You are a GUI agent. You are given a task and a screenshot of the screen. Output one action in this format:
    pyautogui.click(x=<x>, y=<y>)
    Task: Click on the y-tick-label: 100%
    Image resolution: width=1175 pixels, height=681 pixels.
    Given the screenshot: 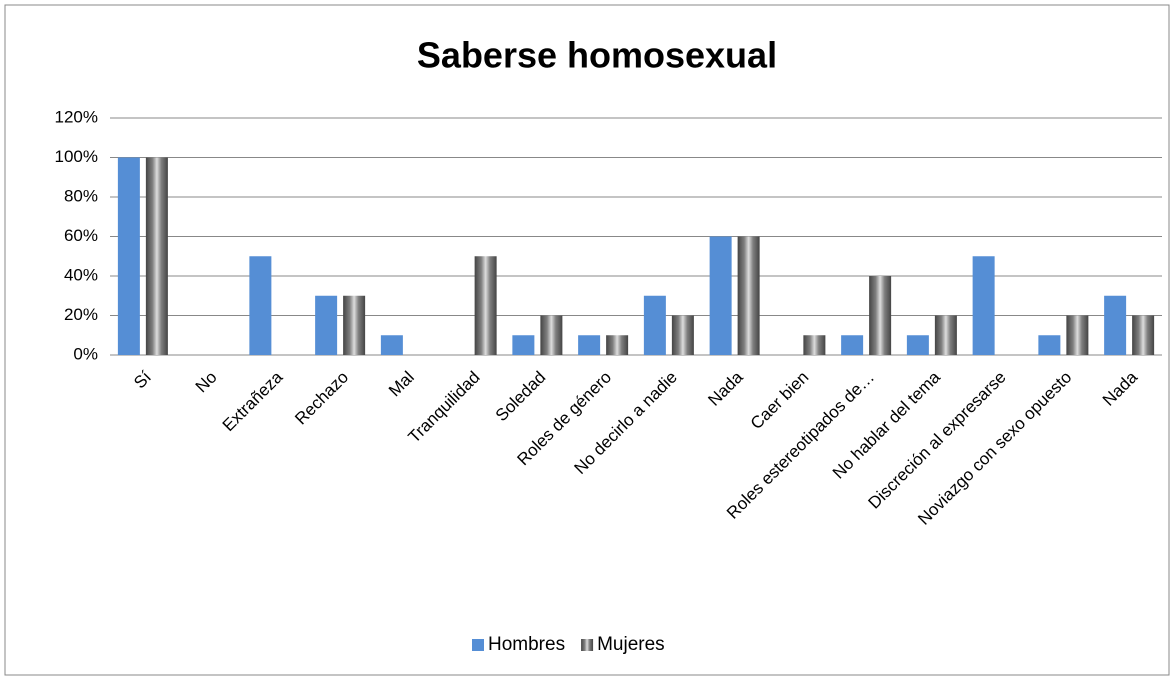 What is the action you would take?
    pyautogui.click(x=76, y=156)
    